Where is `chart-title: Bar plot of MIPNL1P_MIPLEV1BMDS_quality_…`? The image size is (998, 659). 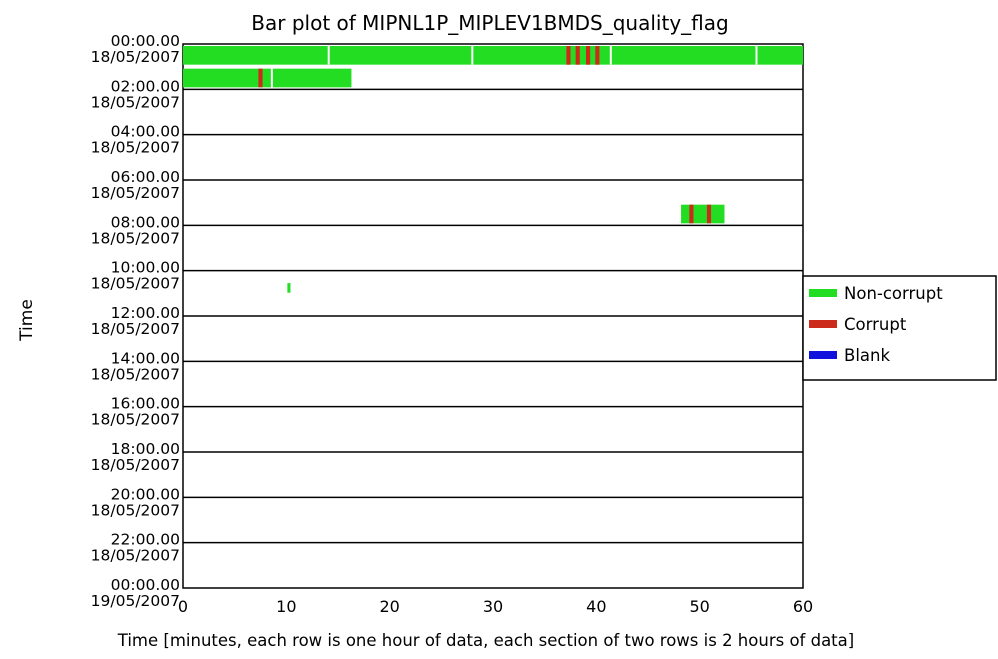 chart-title: Bar plot of MIPNL1P_MIPLEV1BMDS_quality_… is located at coordinates (489, 23).